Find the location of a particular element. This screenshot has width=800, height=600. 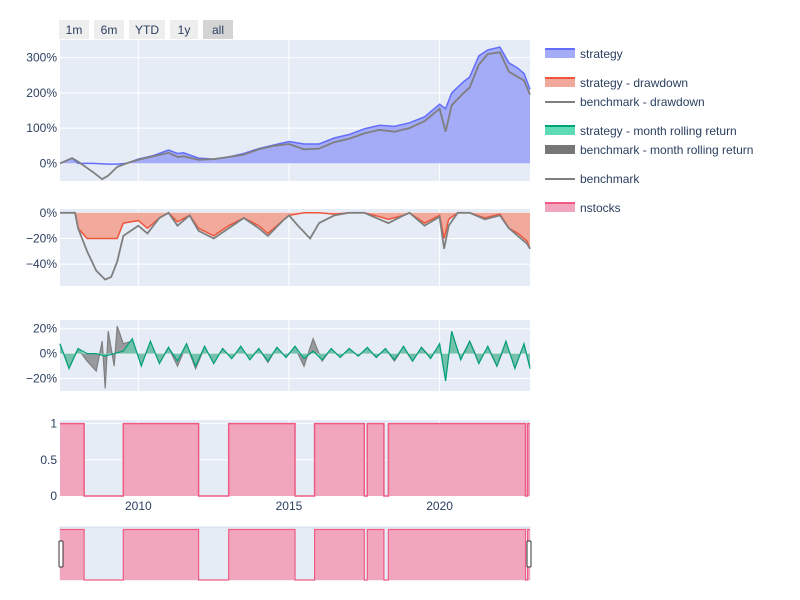

range-button-all: all is located at coordinates (218, 29).